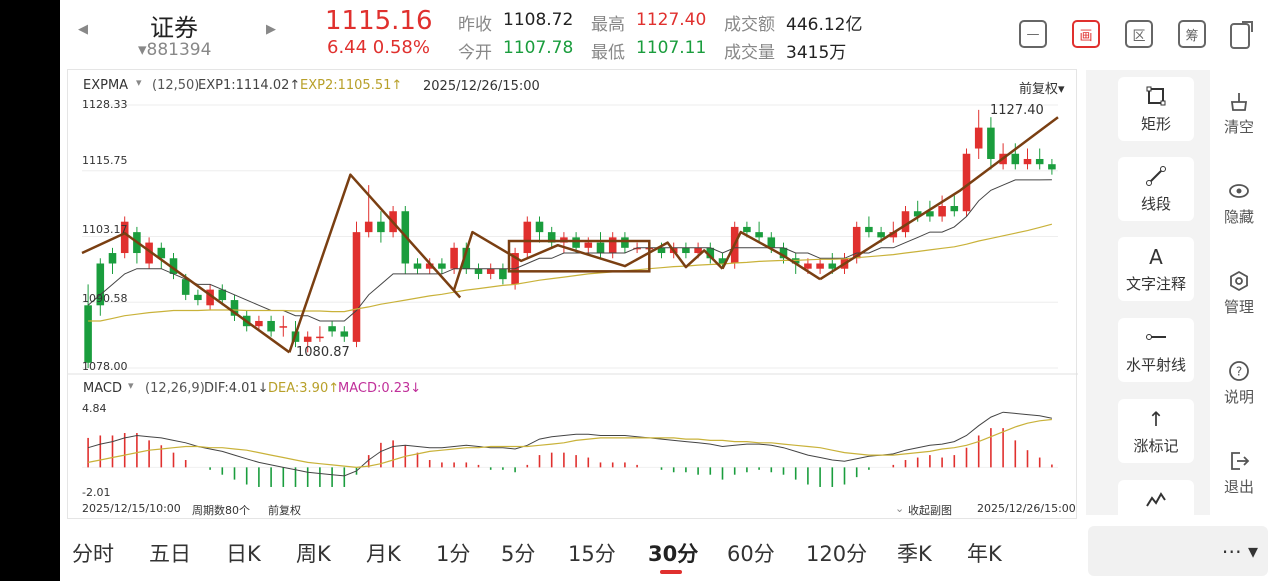 Image resolution: width=1278 pixels, height=581 pixels. I want to click on rectangle-icon, so click(1156, 97).